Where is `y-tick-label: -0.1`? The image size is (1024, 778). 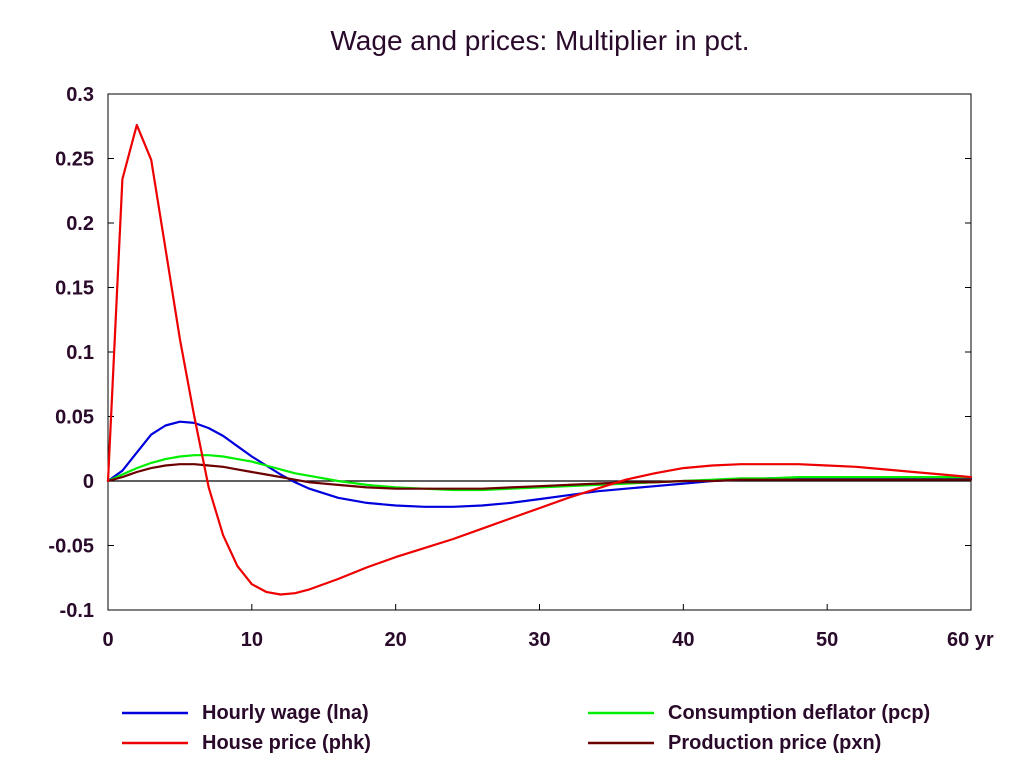 y-tick-label: -0.1 is located at coordinates (77, 611).